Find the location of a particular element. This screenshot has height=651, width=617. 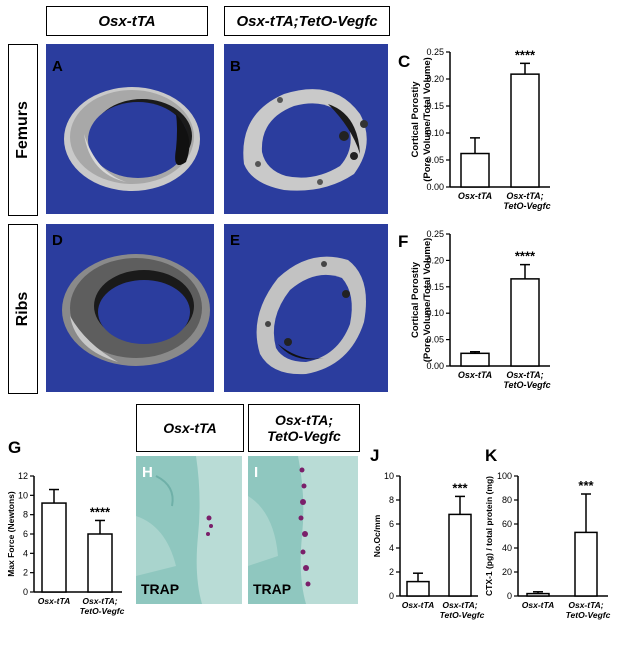

microct-rib-vegfc is located at coordinates (306, 308).